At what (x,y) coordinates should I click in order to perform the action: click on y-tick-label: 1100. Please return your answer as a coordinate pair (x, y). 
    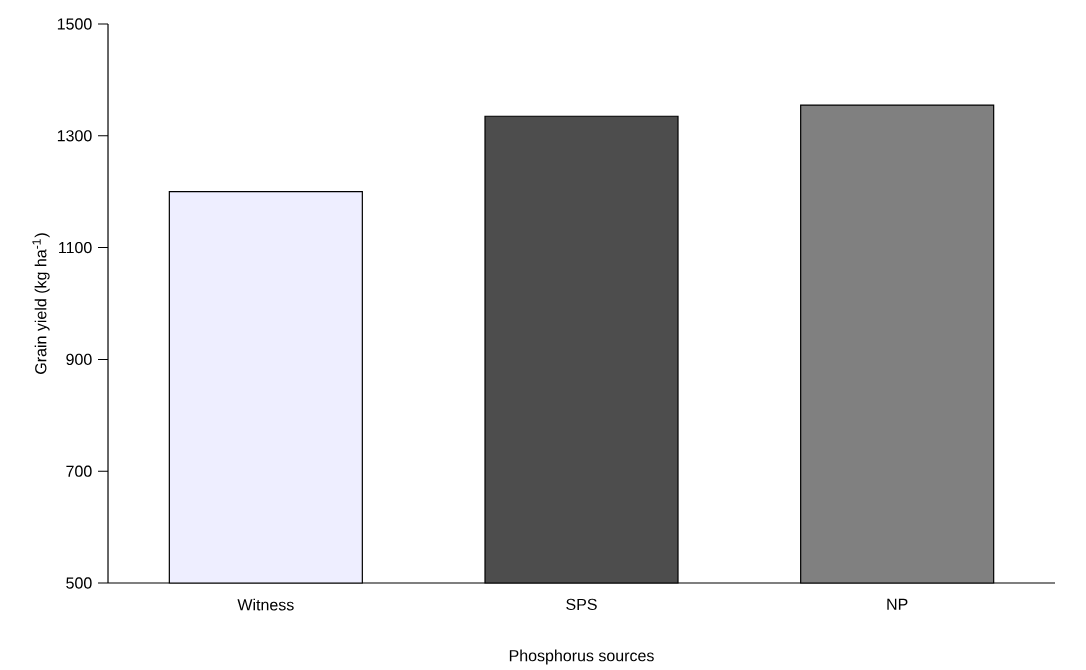
    Looking at the image, I should click on (75, 248).